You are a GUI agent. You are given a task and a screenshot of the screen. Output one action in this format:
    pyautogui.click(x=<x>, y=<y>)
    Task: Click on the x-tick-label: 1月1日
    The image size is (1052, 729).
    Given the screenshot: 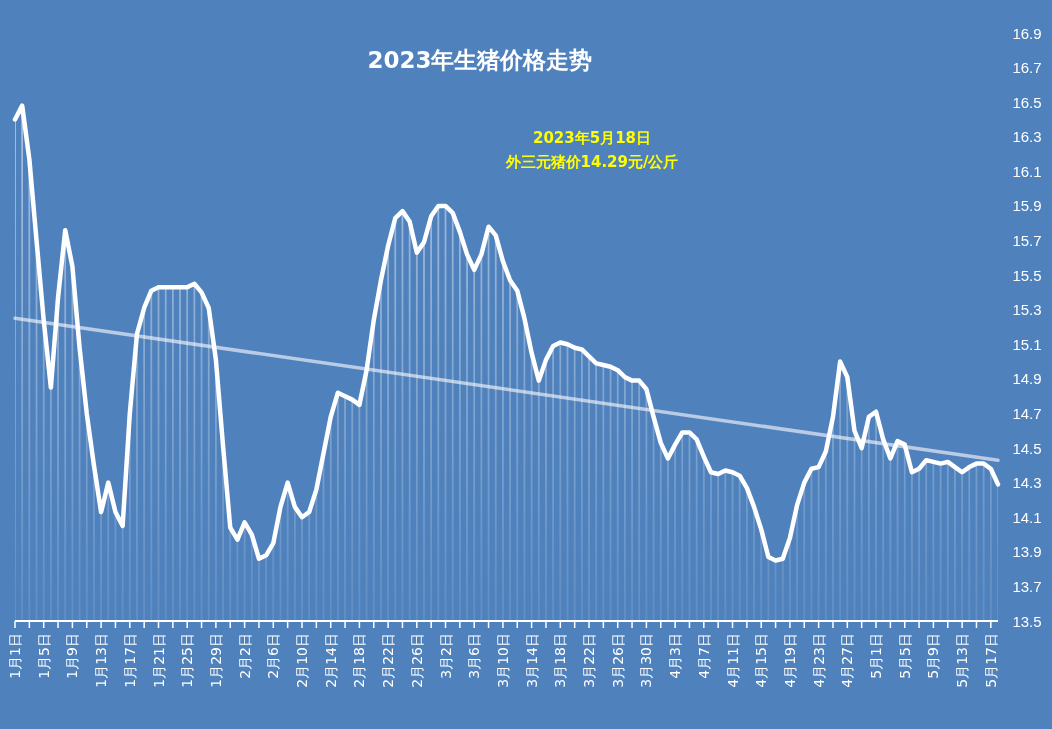 What is the action you would take?
    pyautogui.click(x=15, y=656)
    